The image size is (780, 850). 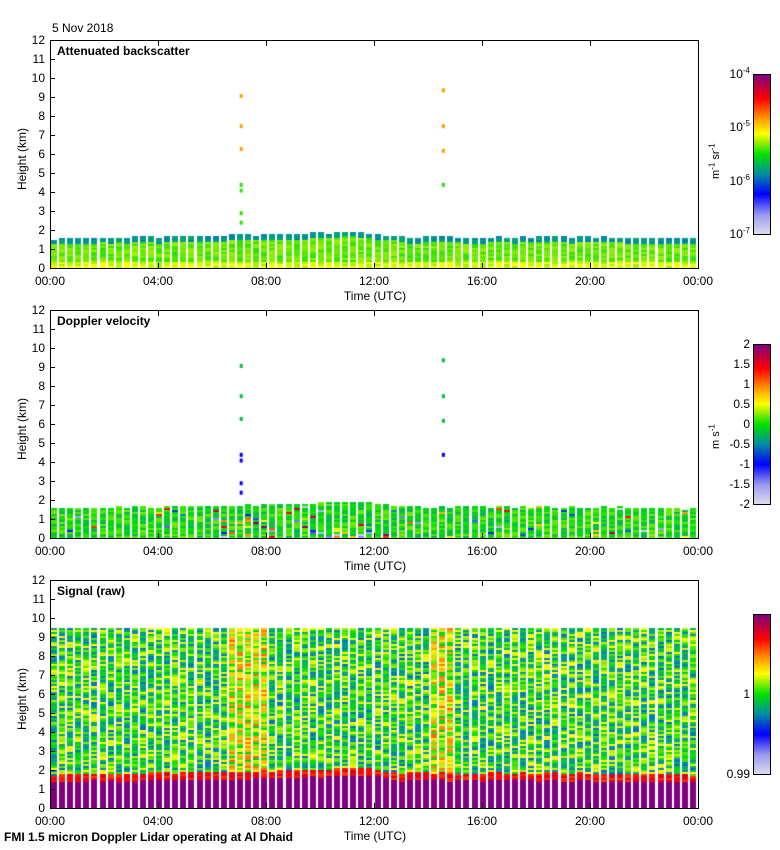 I want to click on panel-title-2: Doppler velocity, so click(x=104, y=321).